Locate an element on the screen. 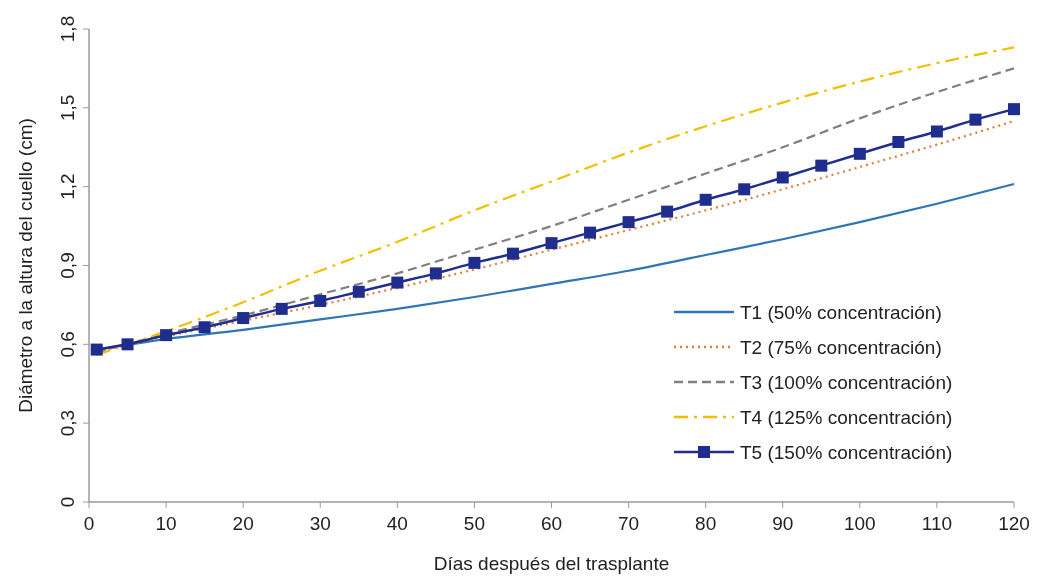 This screenshot has width=1049, height=587. legend-label: T4 (125% concentración) is located at coordinates (846, 417).